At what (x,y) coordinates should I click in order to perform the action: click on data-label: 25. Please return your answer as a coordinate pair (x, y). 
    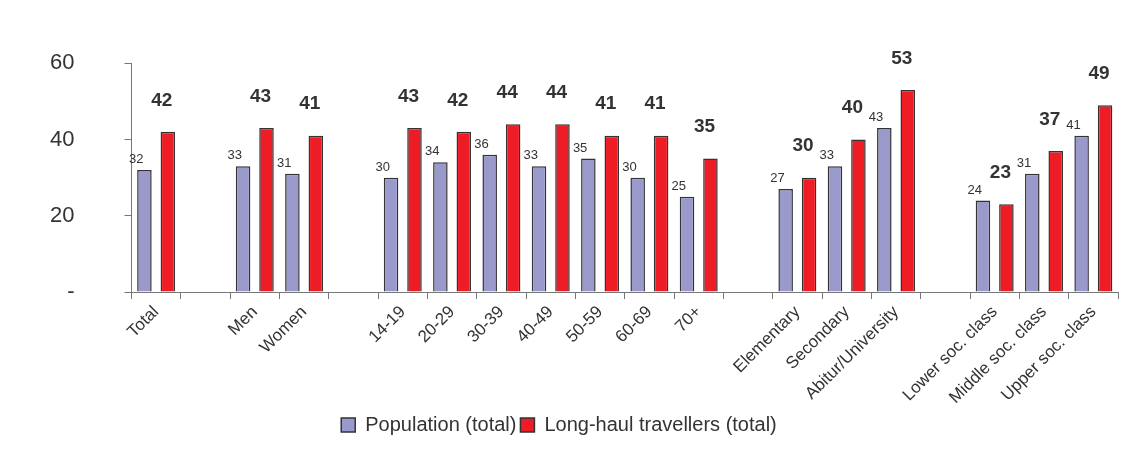
    Looking at the image, I should click on (679, 185).